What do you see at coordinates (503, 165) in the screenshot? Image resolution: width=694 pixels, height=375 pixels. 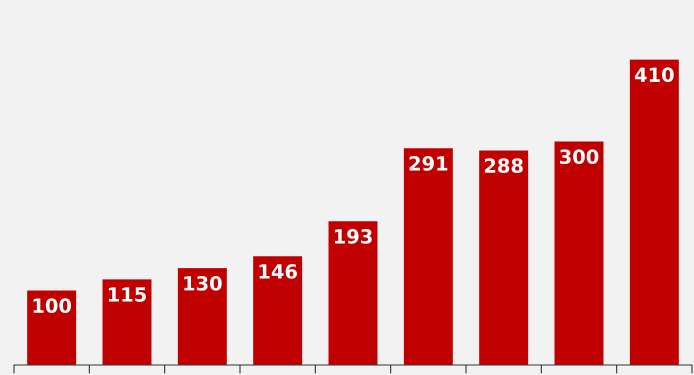 I see `data-label: 288` at bounding box center [503, 165].